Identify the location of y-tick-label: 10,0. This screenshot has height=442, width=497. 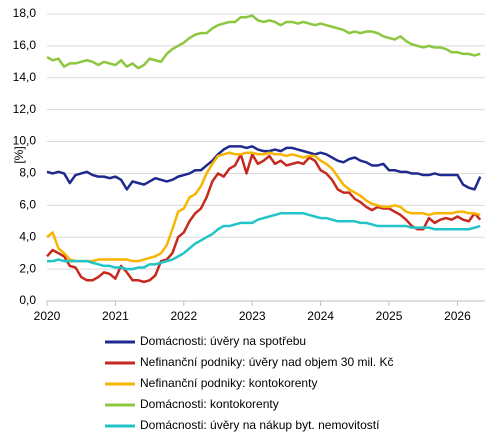
(25, 141).